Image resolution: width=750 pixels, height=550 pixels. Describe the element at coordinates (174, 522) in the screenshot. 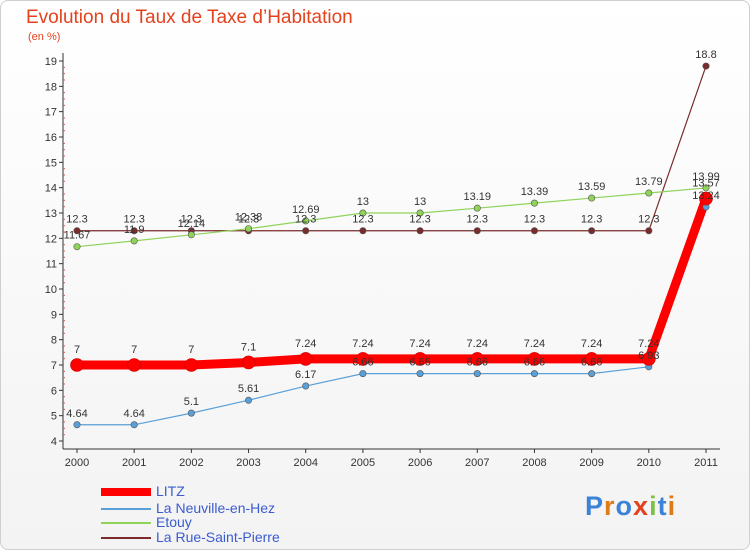

I see `legend-label-etouy: Etouy` at that location.